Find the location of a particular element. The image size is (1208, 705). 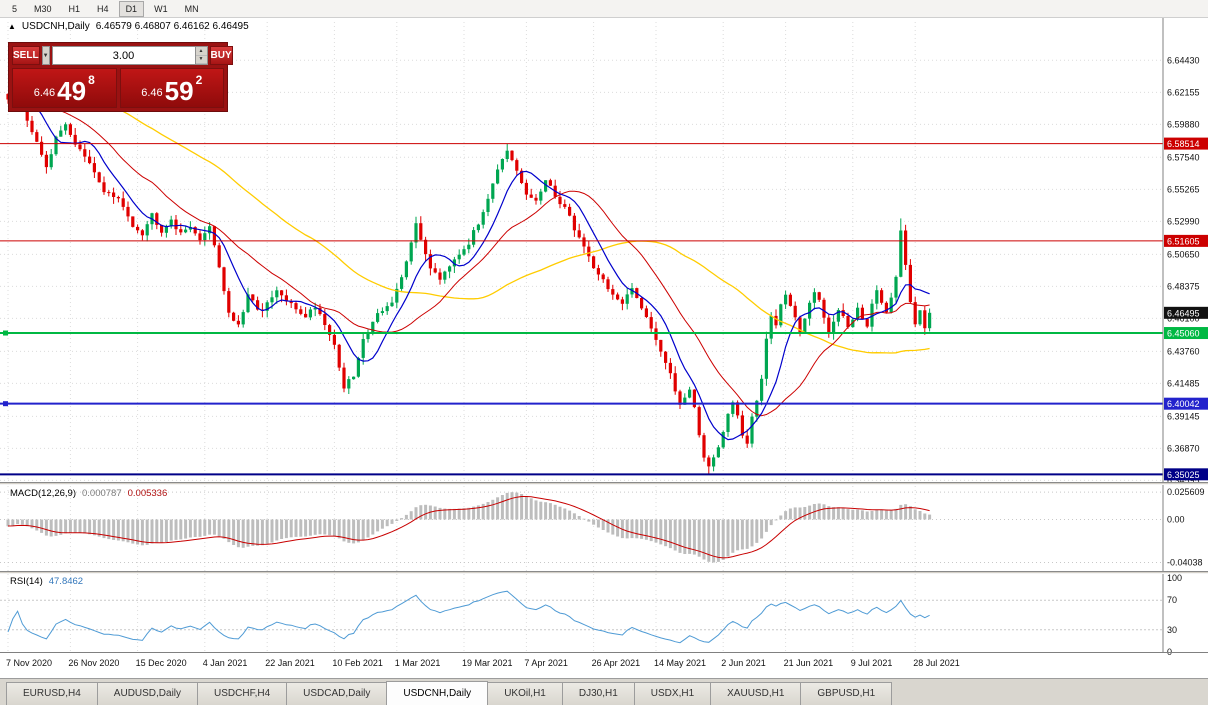

tab-usdcnh: USDCNH,Daily is located at coordinates (437, 693).